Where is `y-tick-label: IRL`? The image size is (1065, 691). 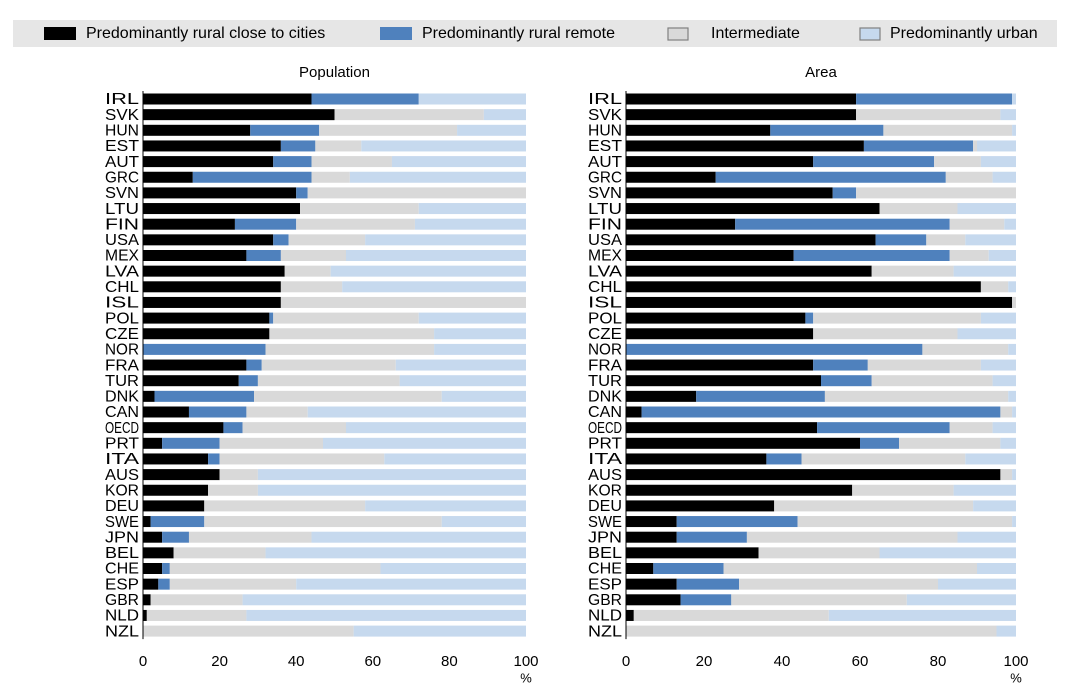
y-tick-label: IRL is located at coordinates (122, 99).